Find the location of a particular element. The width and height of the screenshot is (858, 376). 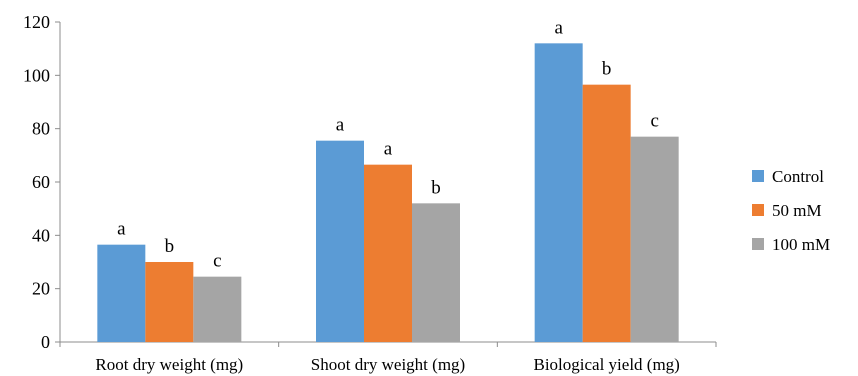

legend-label: 50 mM is located at coordinates (797, 210).